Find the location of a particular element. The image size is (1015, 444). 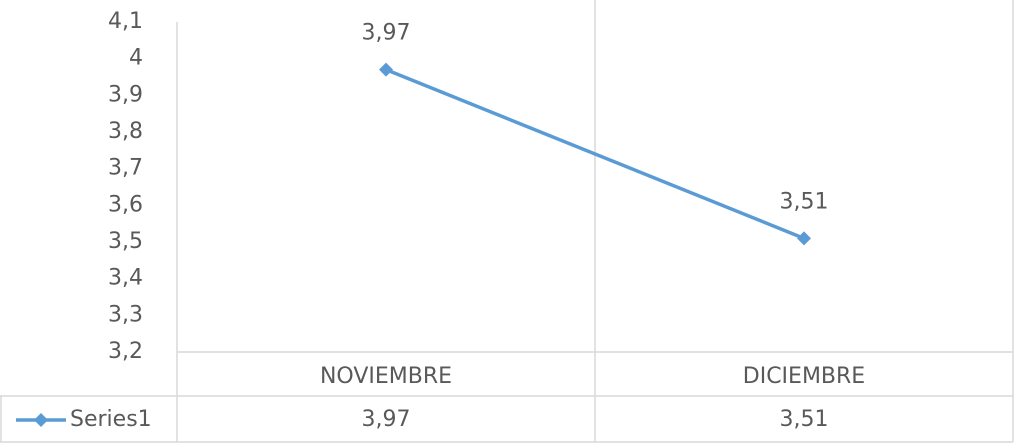

table-value: 3,51 is located at coordinates (804, 419).